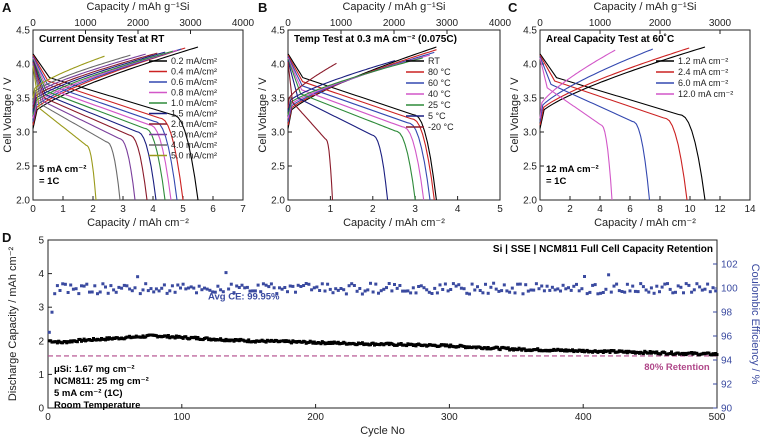  Describe the element at coordinates (93, 209) in the screenshot. I see `x-tick-label: 2` at that location.